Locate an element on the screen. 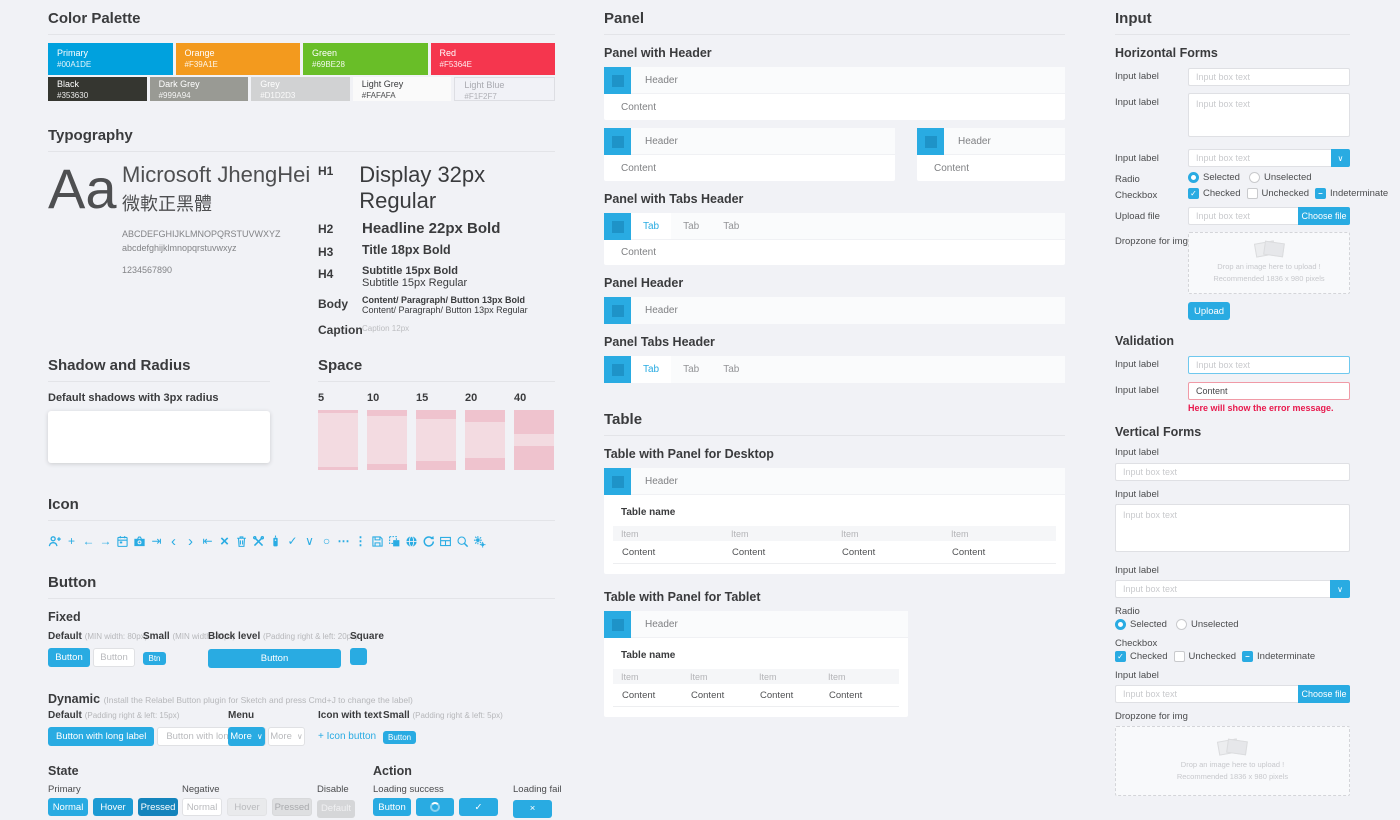  dropzone-label: Dropzone for img is located at coordinates (1151, 716).